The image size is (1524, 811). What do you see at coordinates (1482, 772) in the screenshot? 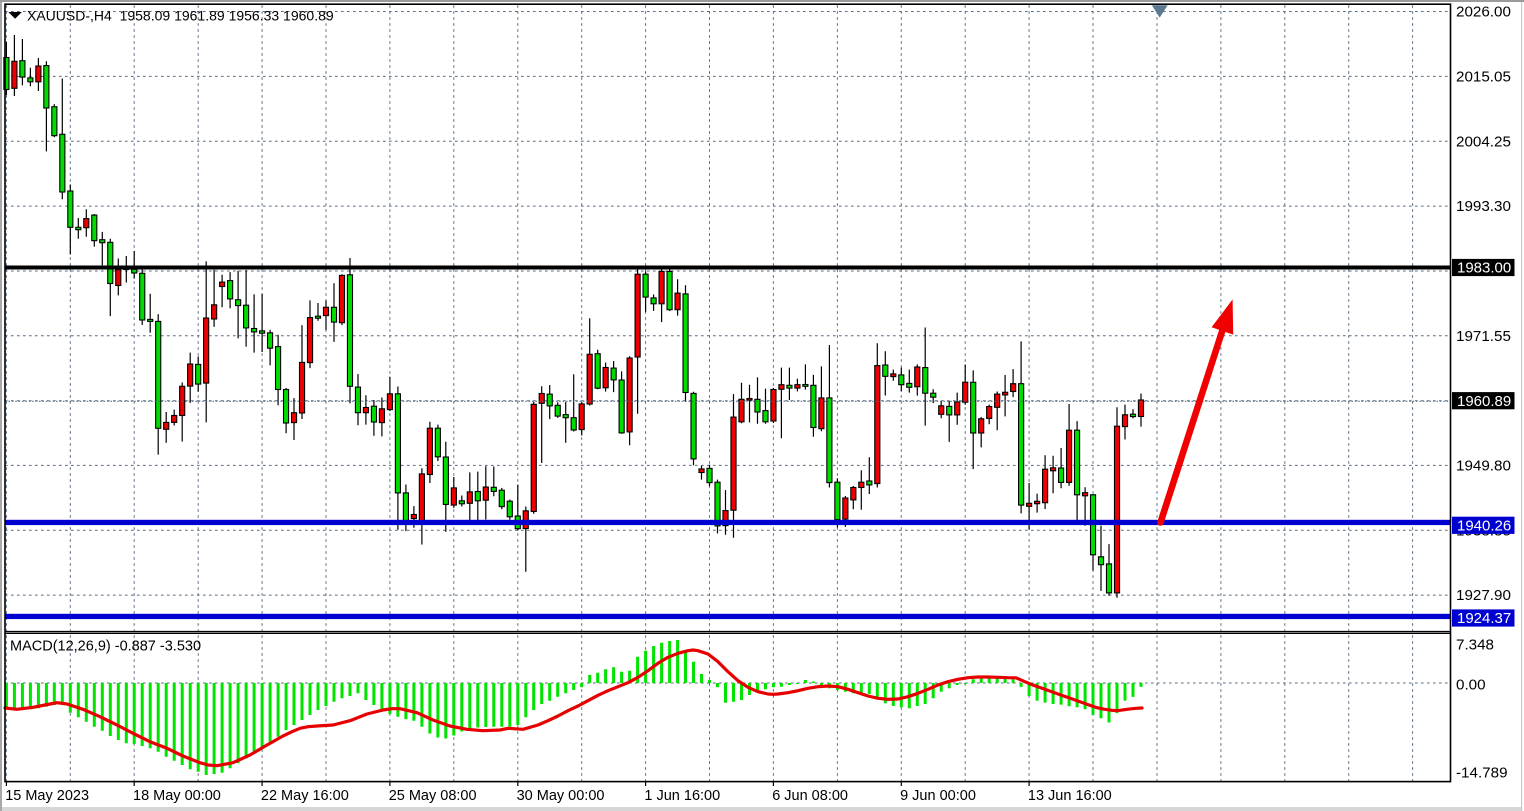
I see `svg-text: -14.789` at bounding box center [1482, 772].